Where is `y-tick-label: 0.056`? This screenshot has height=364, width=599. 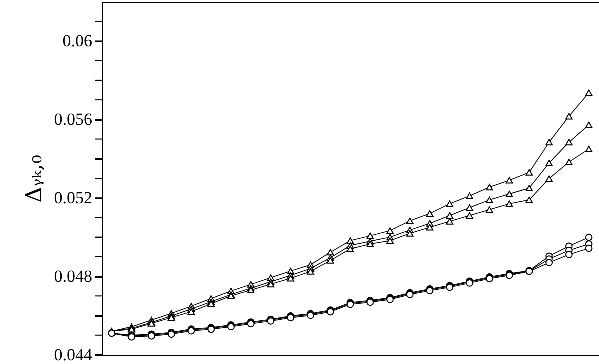 y-tick-label: 0.056 is located at coordinates (73, 120).